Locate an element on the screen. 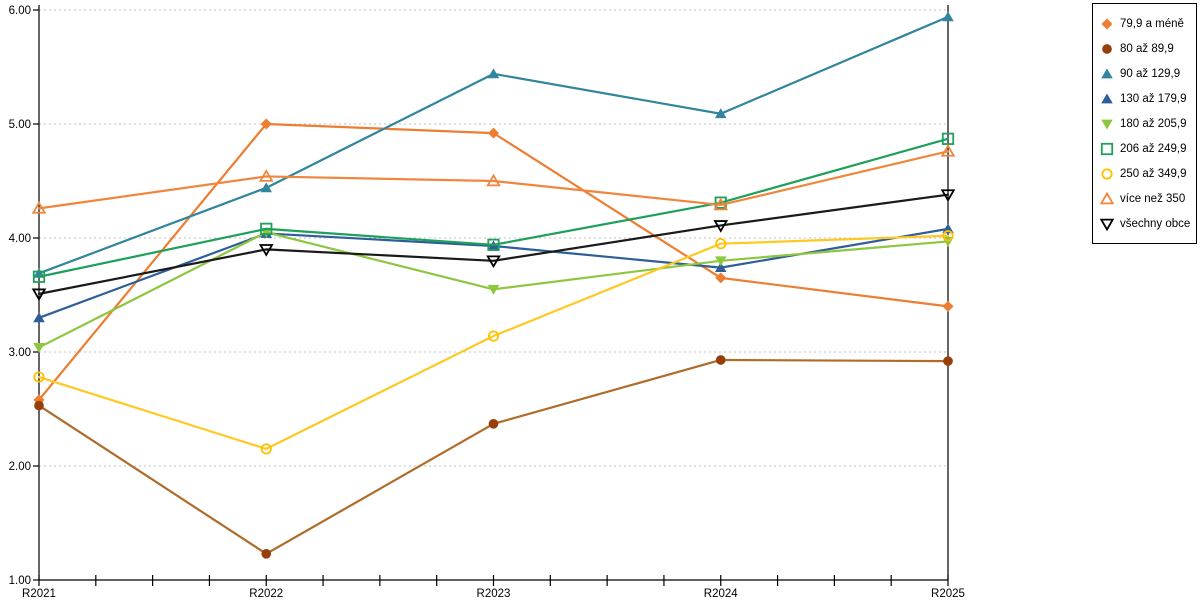  y-tick-label: 1.00 is located at coordinates (20, 581).